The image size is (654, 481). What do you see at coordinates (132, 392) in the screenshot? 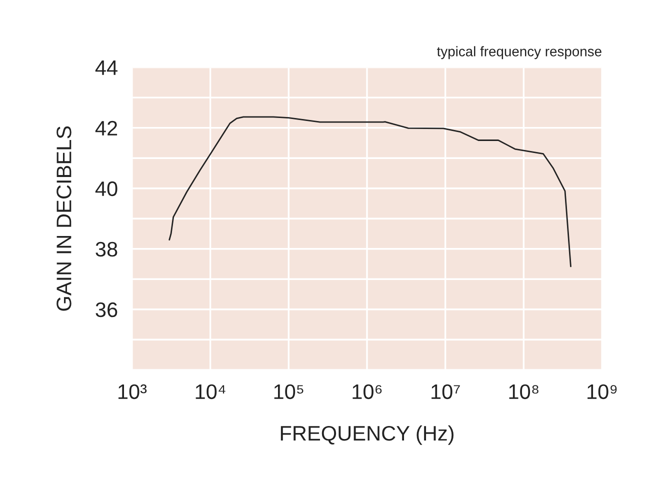
I see `x-tick-label: 10³` at bounding box center [132, 392].